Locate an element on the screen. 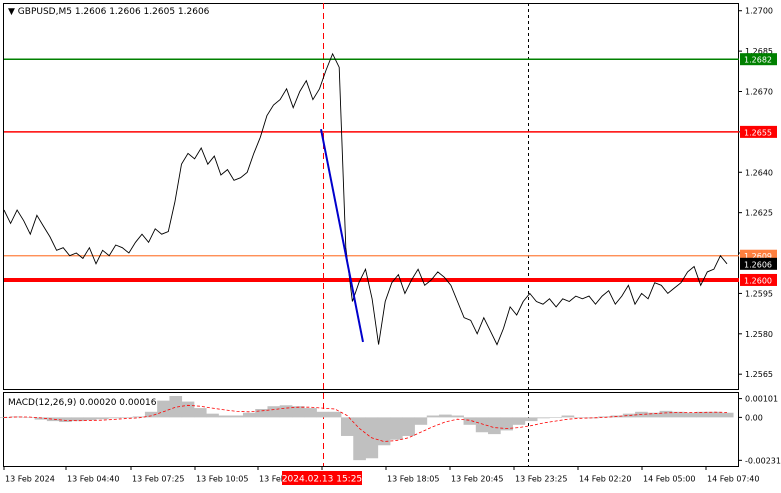  time-tick-label: 14 Feb 07:40 is located at coordinates (733, 479).